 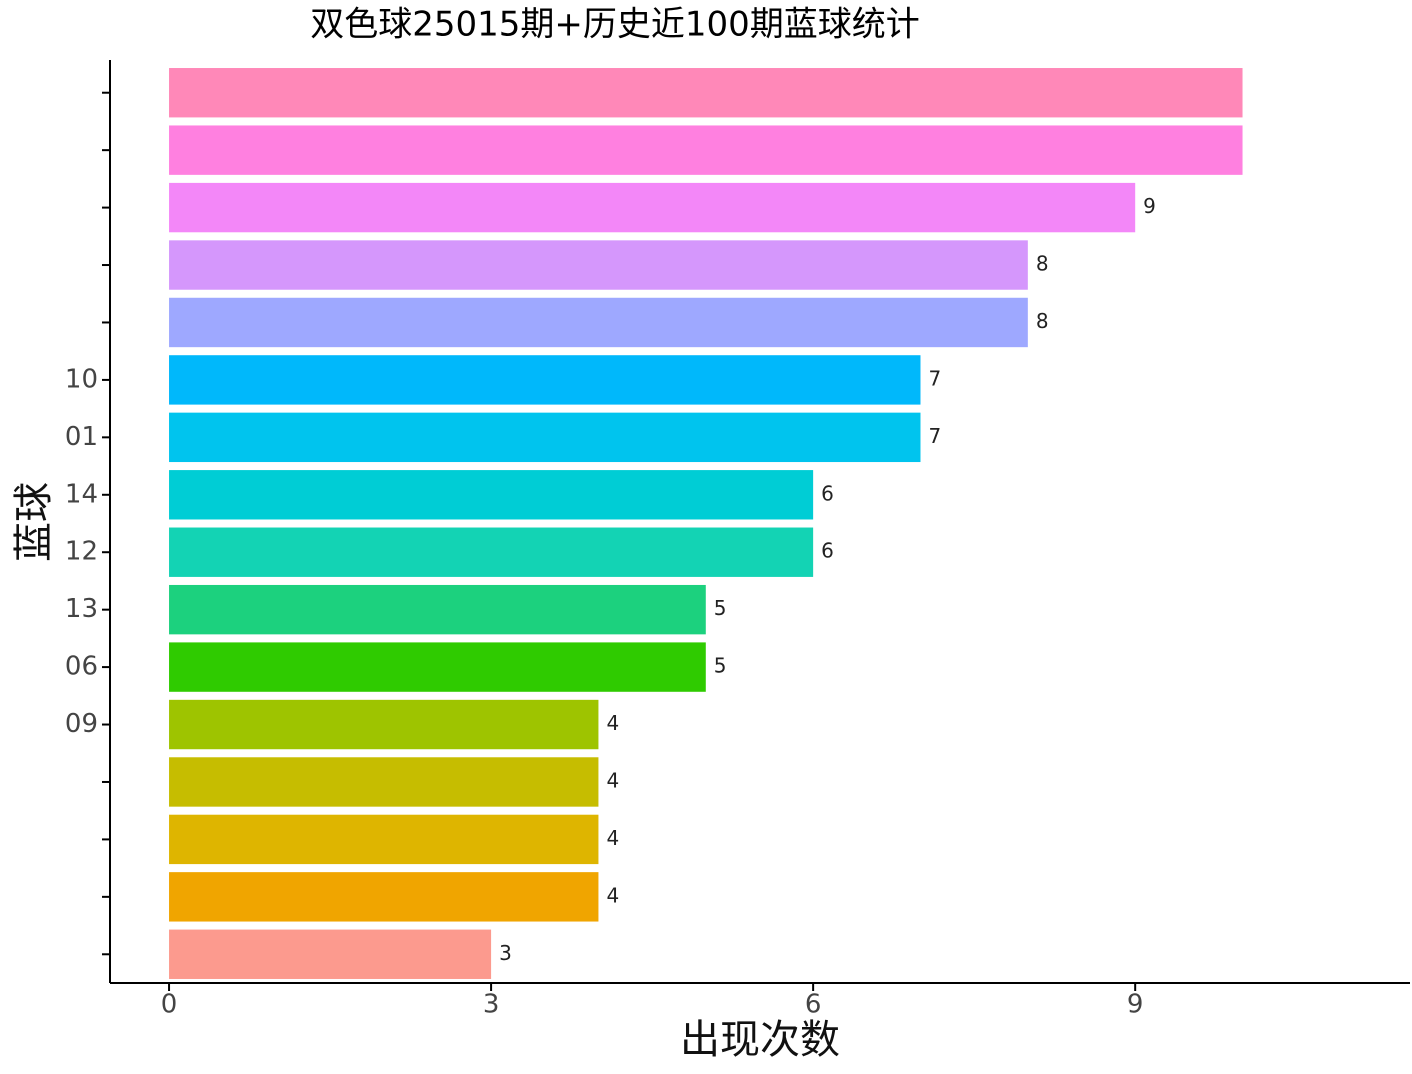 What do you see at coordinates (505, 953) in the screenshot?
I see `value-label: 3` at bounding box center [505, 953].